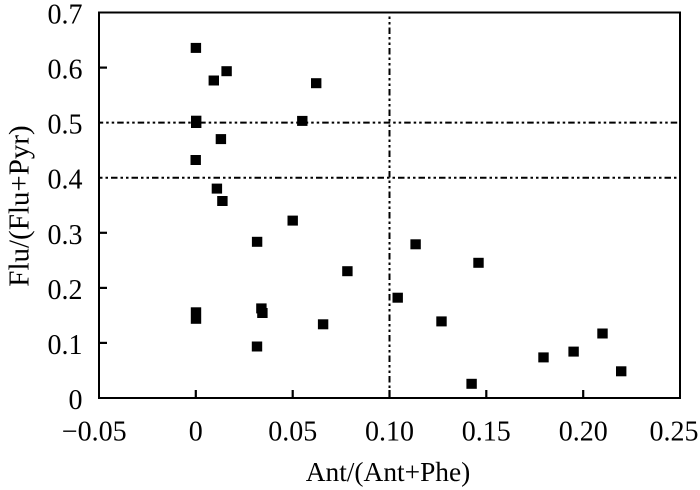  Describe the element at coordinates (20, 205) in the screenshot. I see `svg-text: Flu/(Flu+Pyr)` at that location.